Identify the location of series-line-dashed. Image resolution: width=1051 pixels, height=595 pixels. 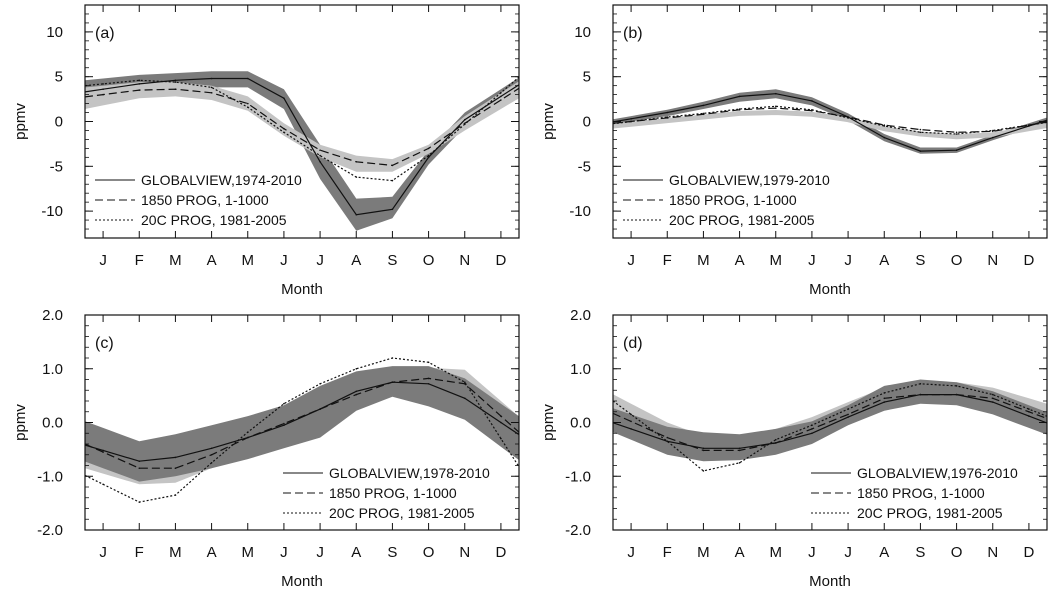
(830, 422).